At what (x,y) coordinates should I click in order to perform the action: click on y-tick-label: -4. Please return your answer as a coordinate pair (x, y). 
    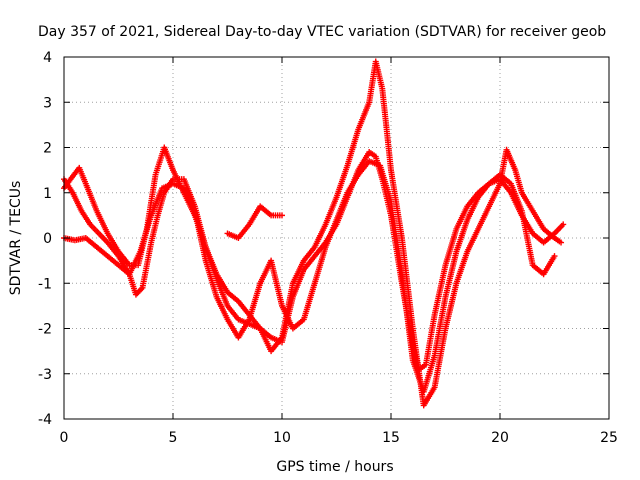
    Looking at the image, I should click on (45, 420).